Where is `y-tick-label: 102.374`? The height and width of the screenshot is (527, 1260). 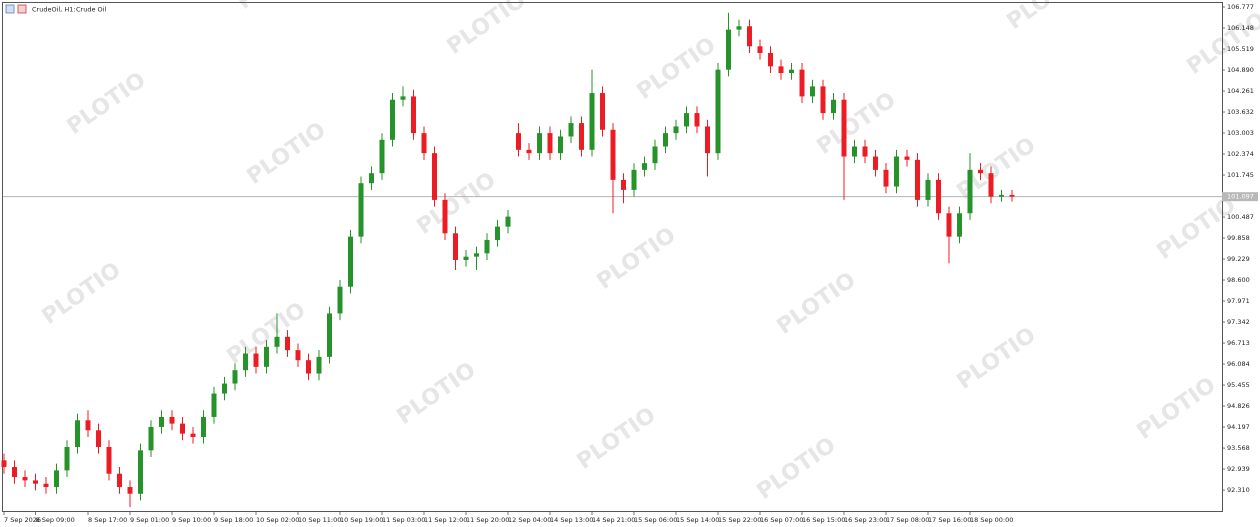 y-tick-label: 102.374 is located at coordinates (1240, 154).